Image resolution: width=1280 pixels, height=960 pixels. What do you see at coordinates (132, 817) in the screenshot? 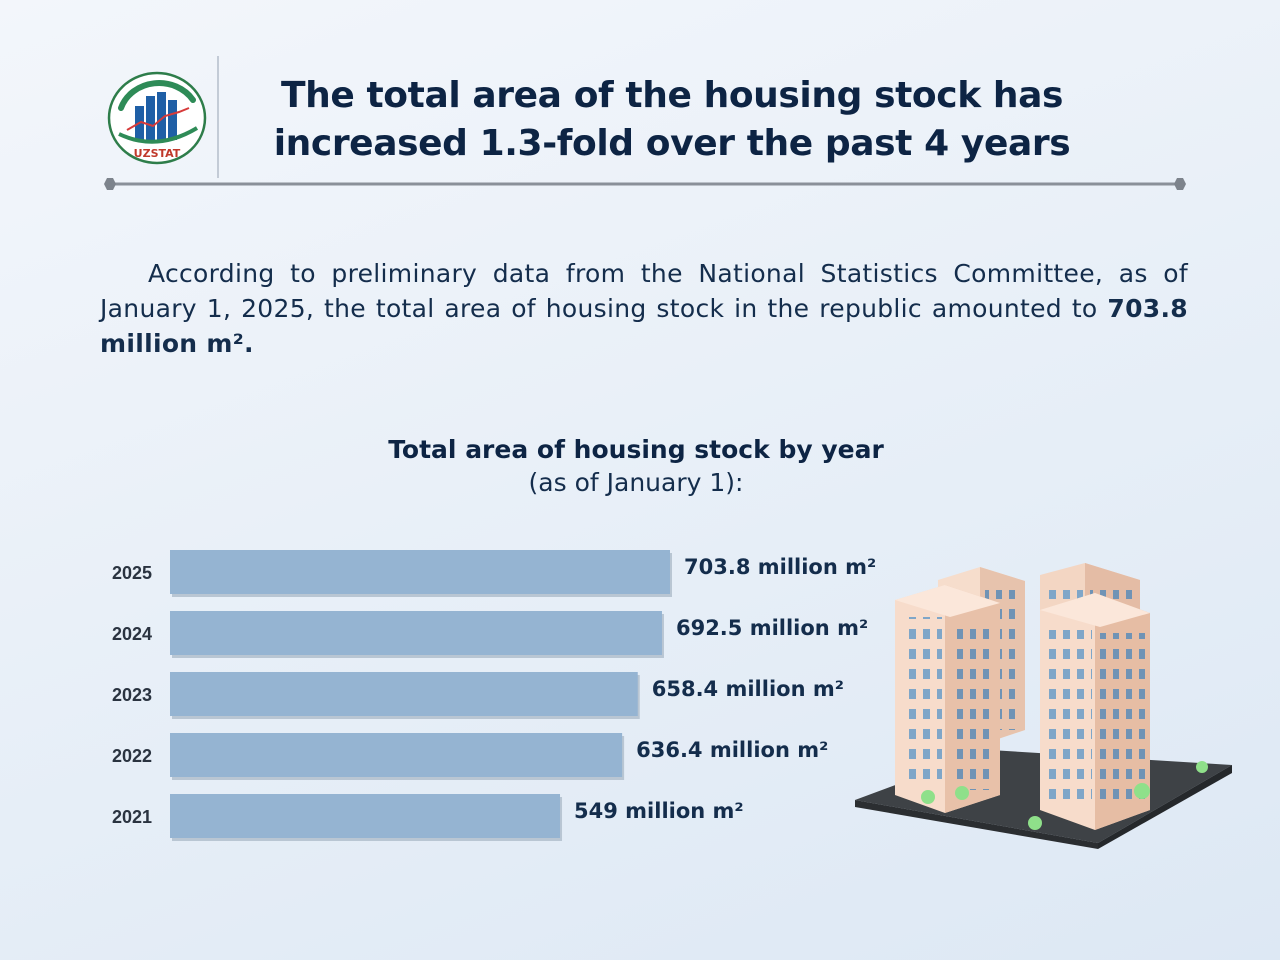
I see `category-label-2021: 2021` at bounding box center [132, 817].